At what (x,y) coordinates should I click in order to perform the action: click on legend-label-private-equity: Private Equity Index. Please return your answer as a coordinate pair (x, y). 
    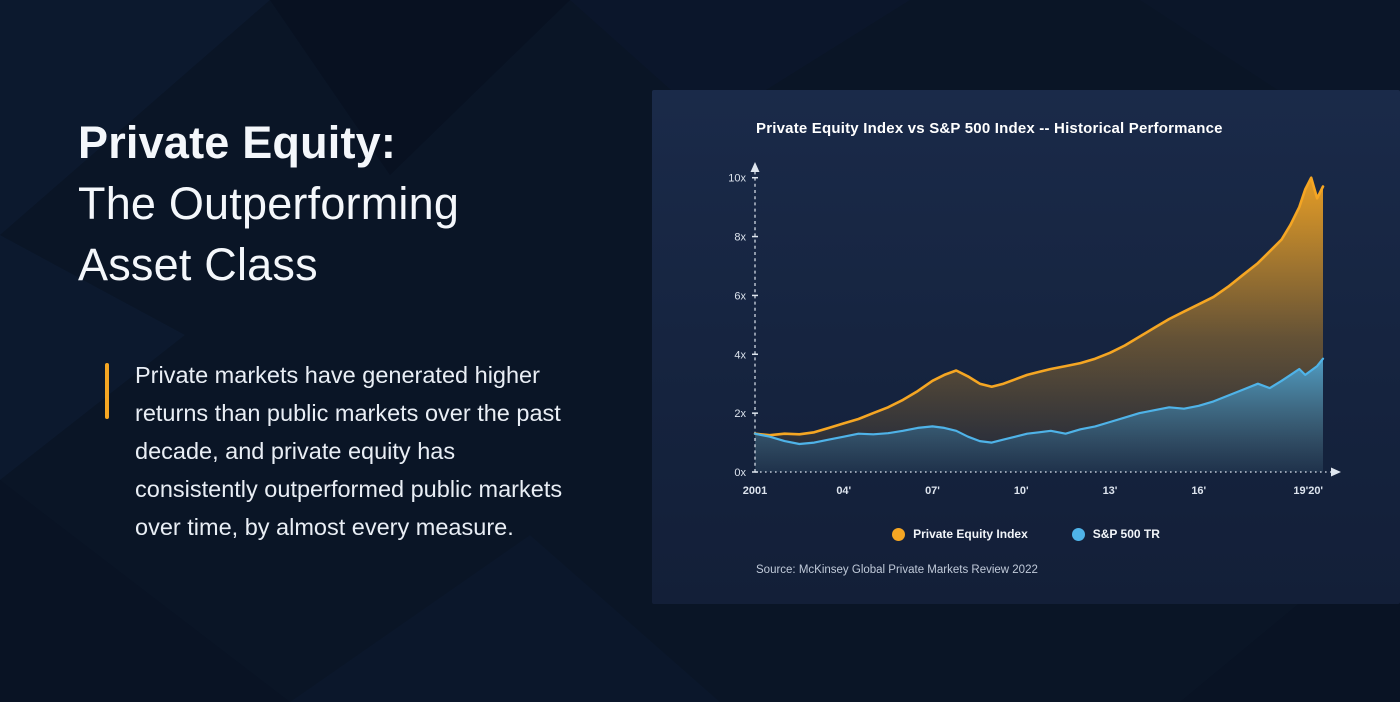
    Looking at the image, I should click on (970, 534).